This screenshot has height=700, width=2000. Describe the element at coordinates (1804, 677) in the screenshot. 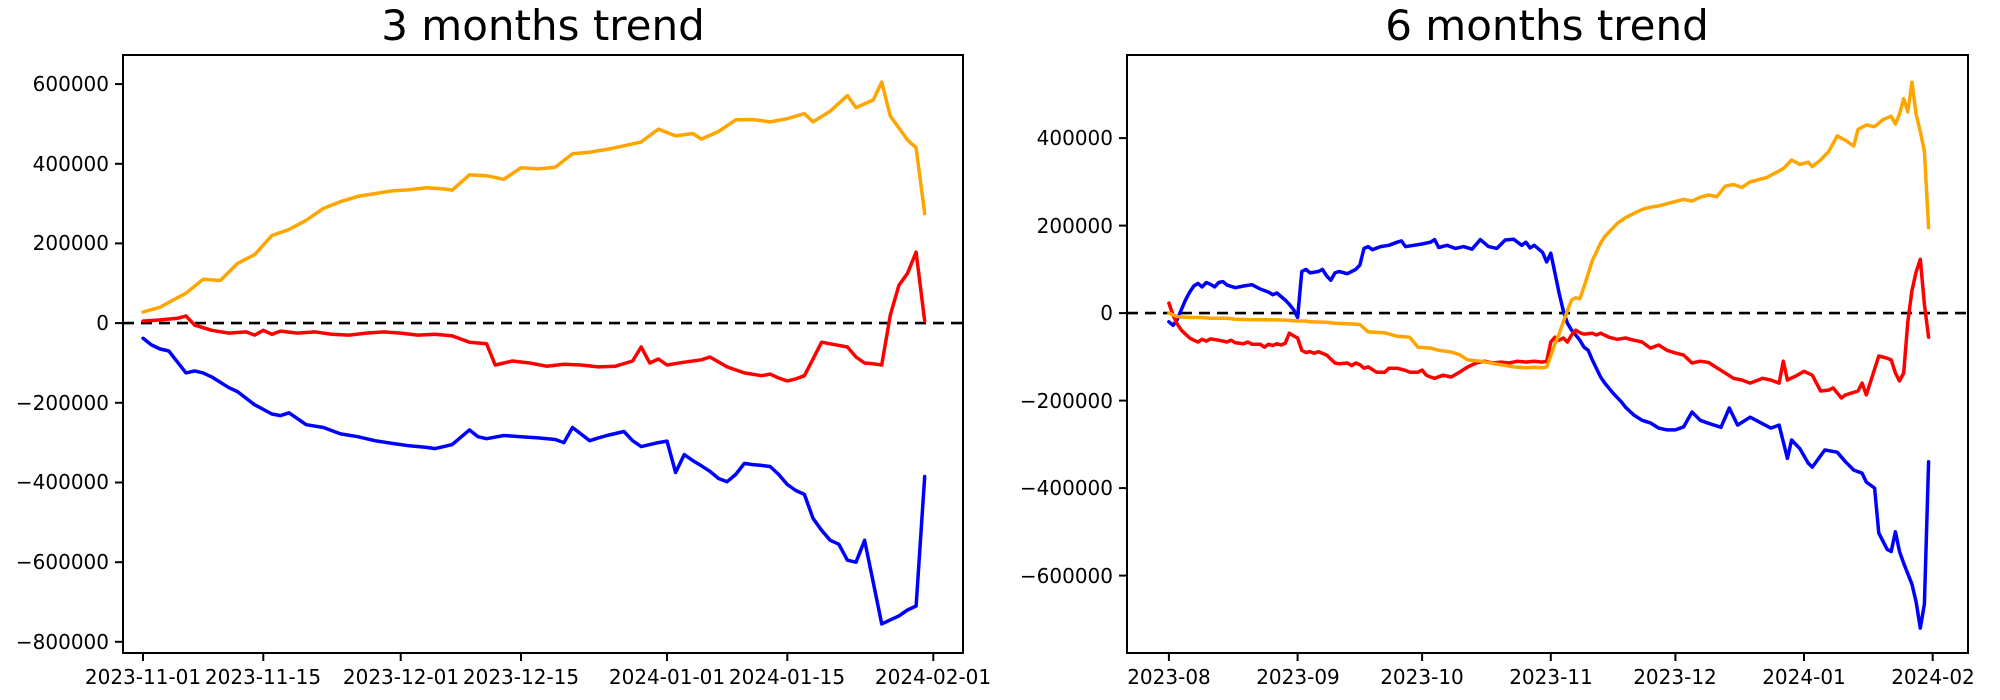

I see `x-tick-label: 2024-01` at that location.